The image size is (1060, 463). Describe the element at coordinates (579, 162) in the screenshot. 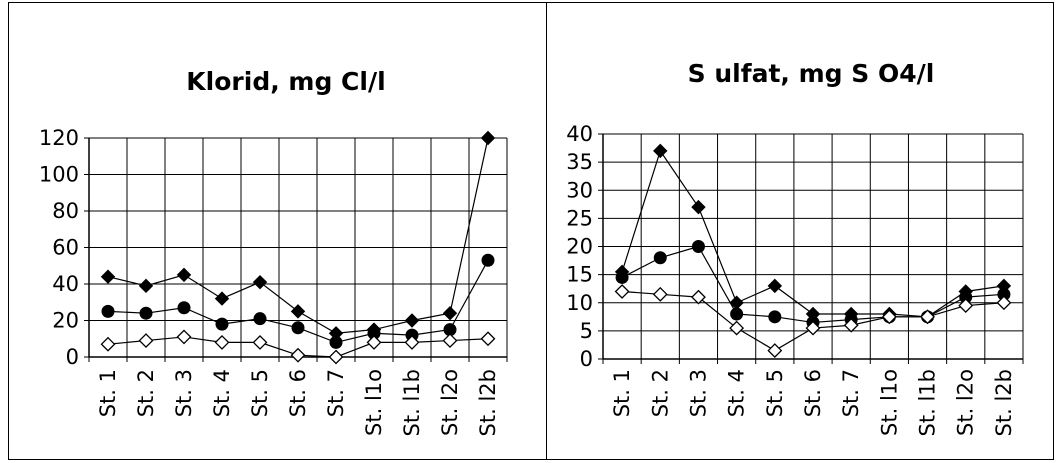

I see `y-tick-label: 35` at that location.